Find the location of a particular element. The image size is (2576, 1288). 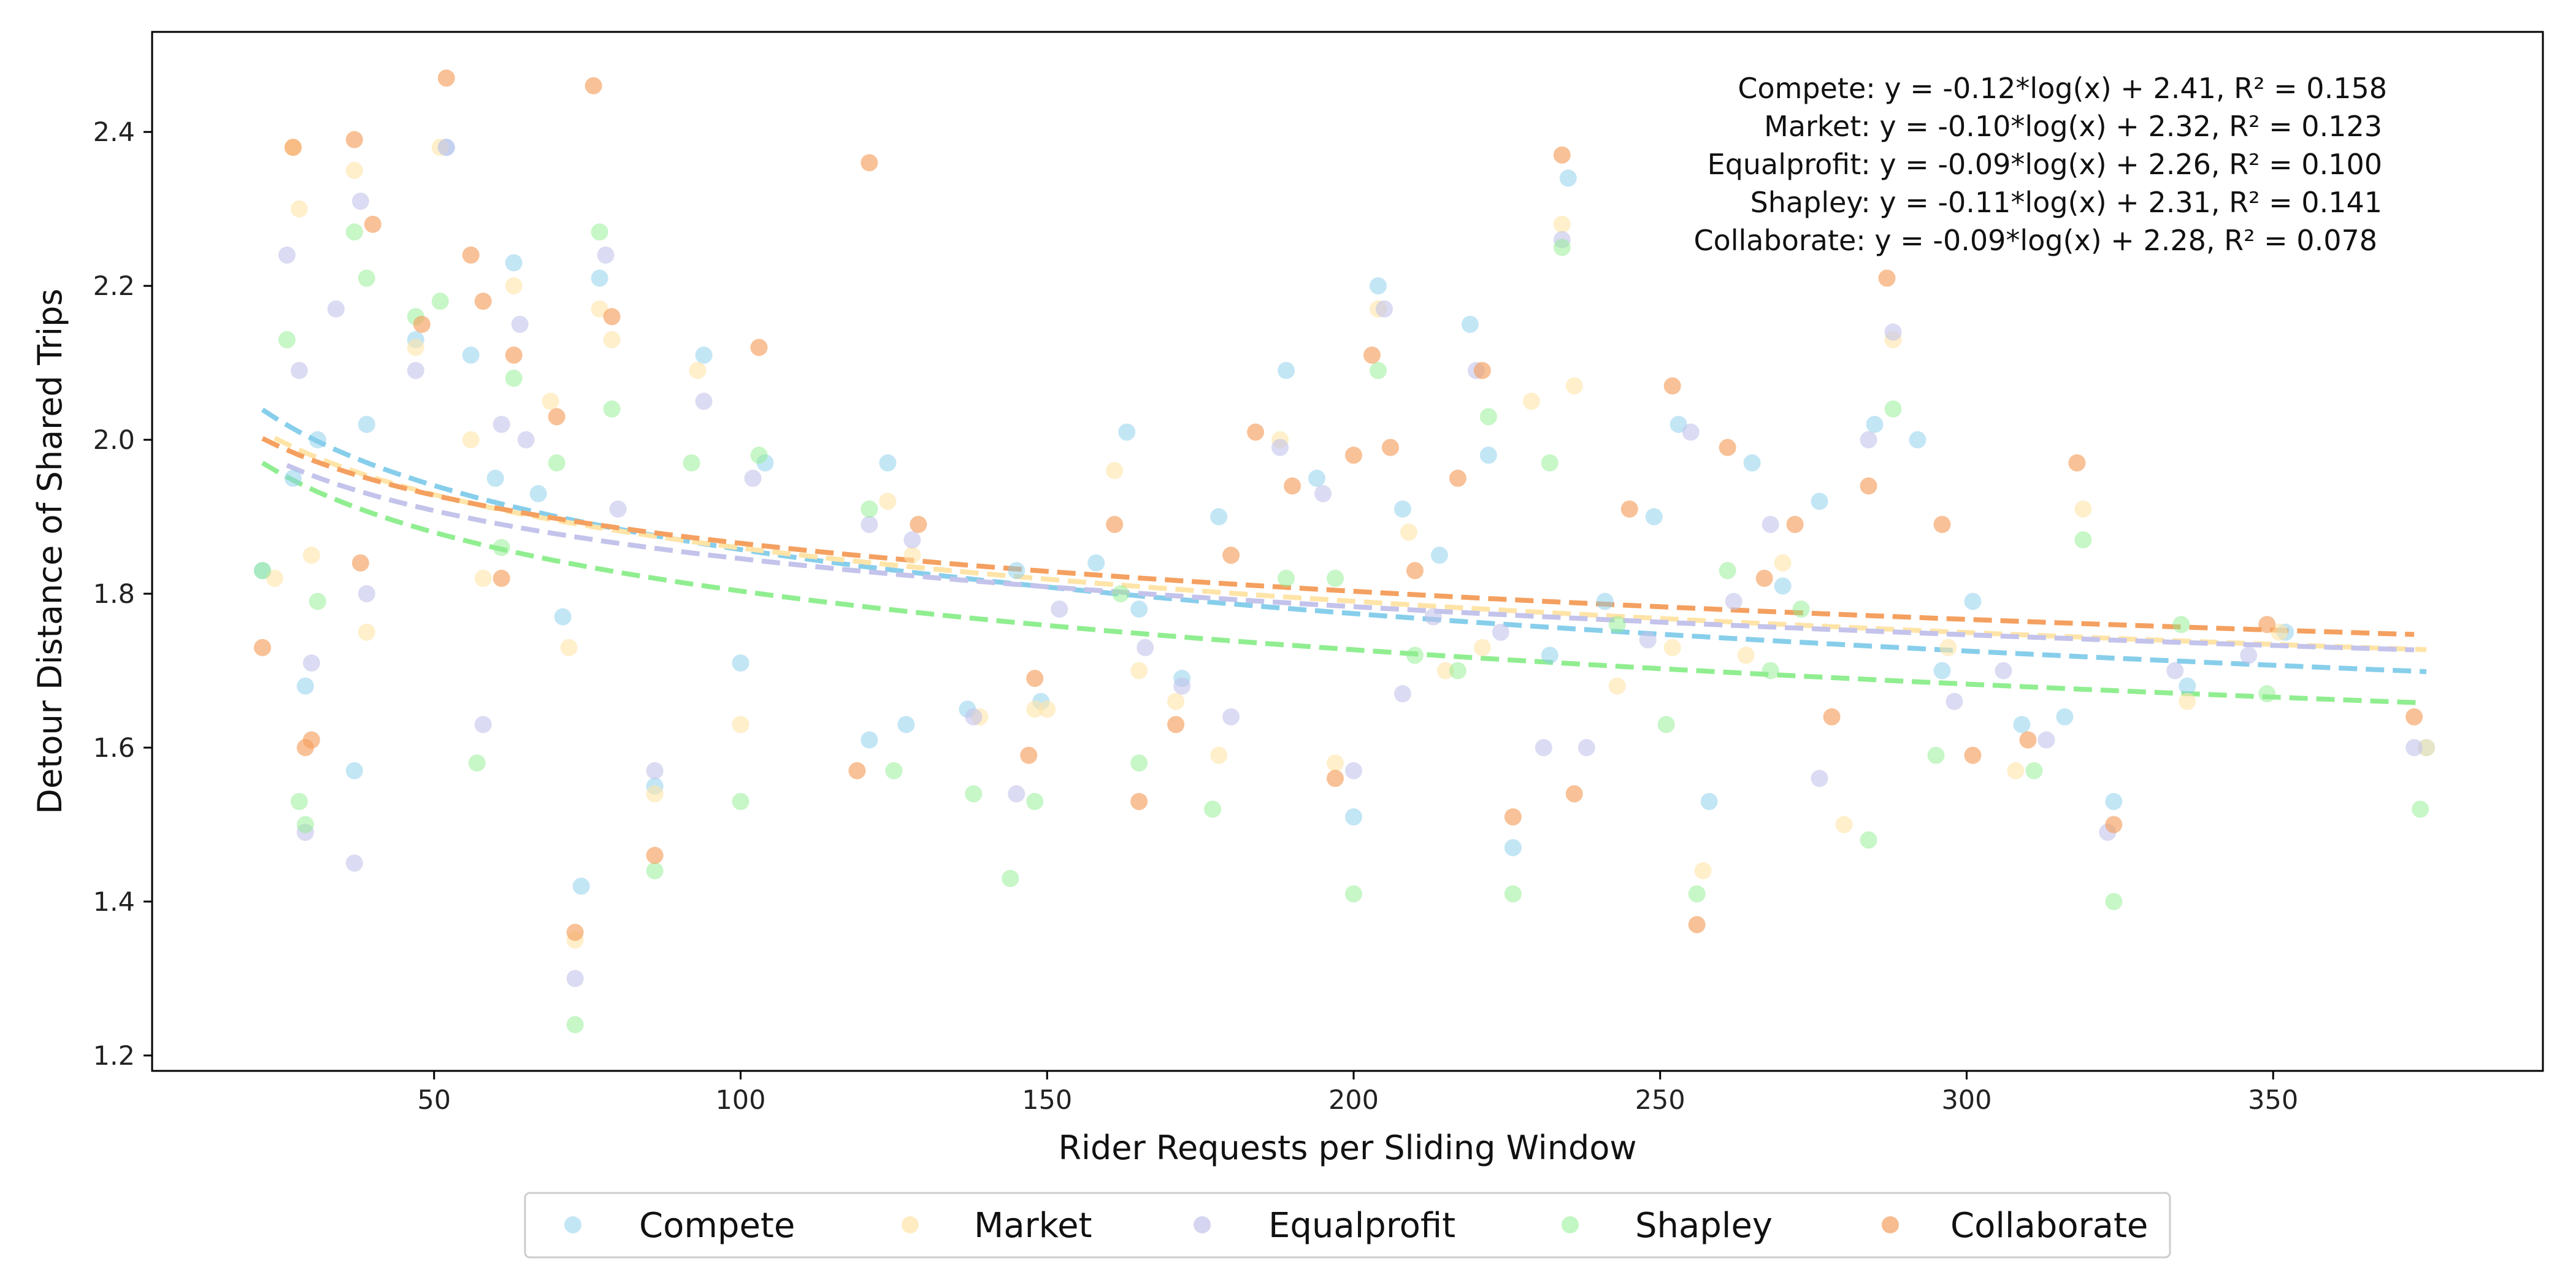

fit-line-collaborate is located at coordinates (1338, 536).